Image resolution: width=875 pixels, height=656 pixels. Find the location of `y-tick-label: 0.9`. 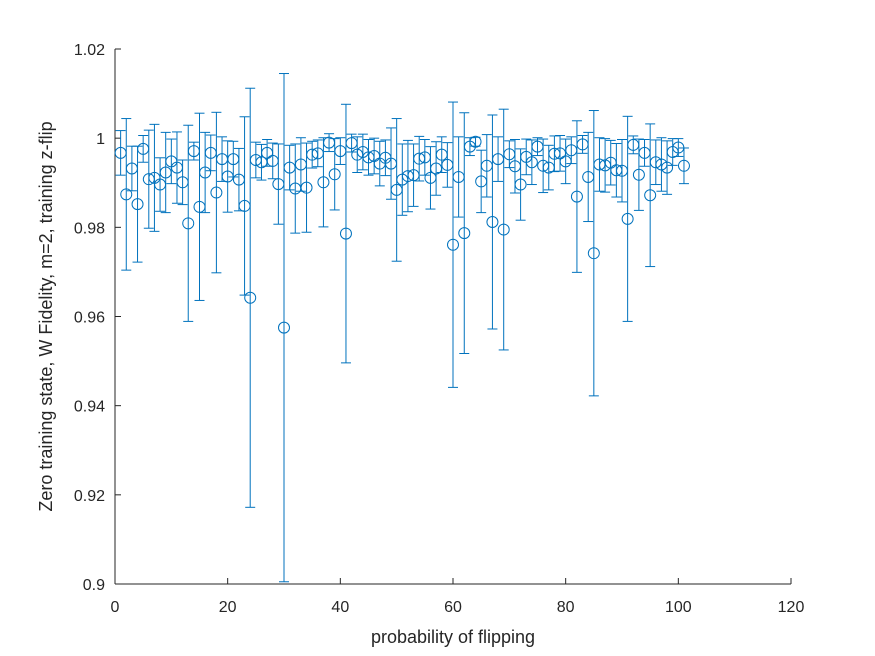

y-tick-label: 0.9 is located at coordinates (94, 585).